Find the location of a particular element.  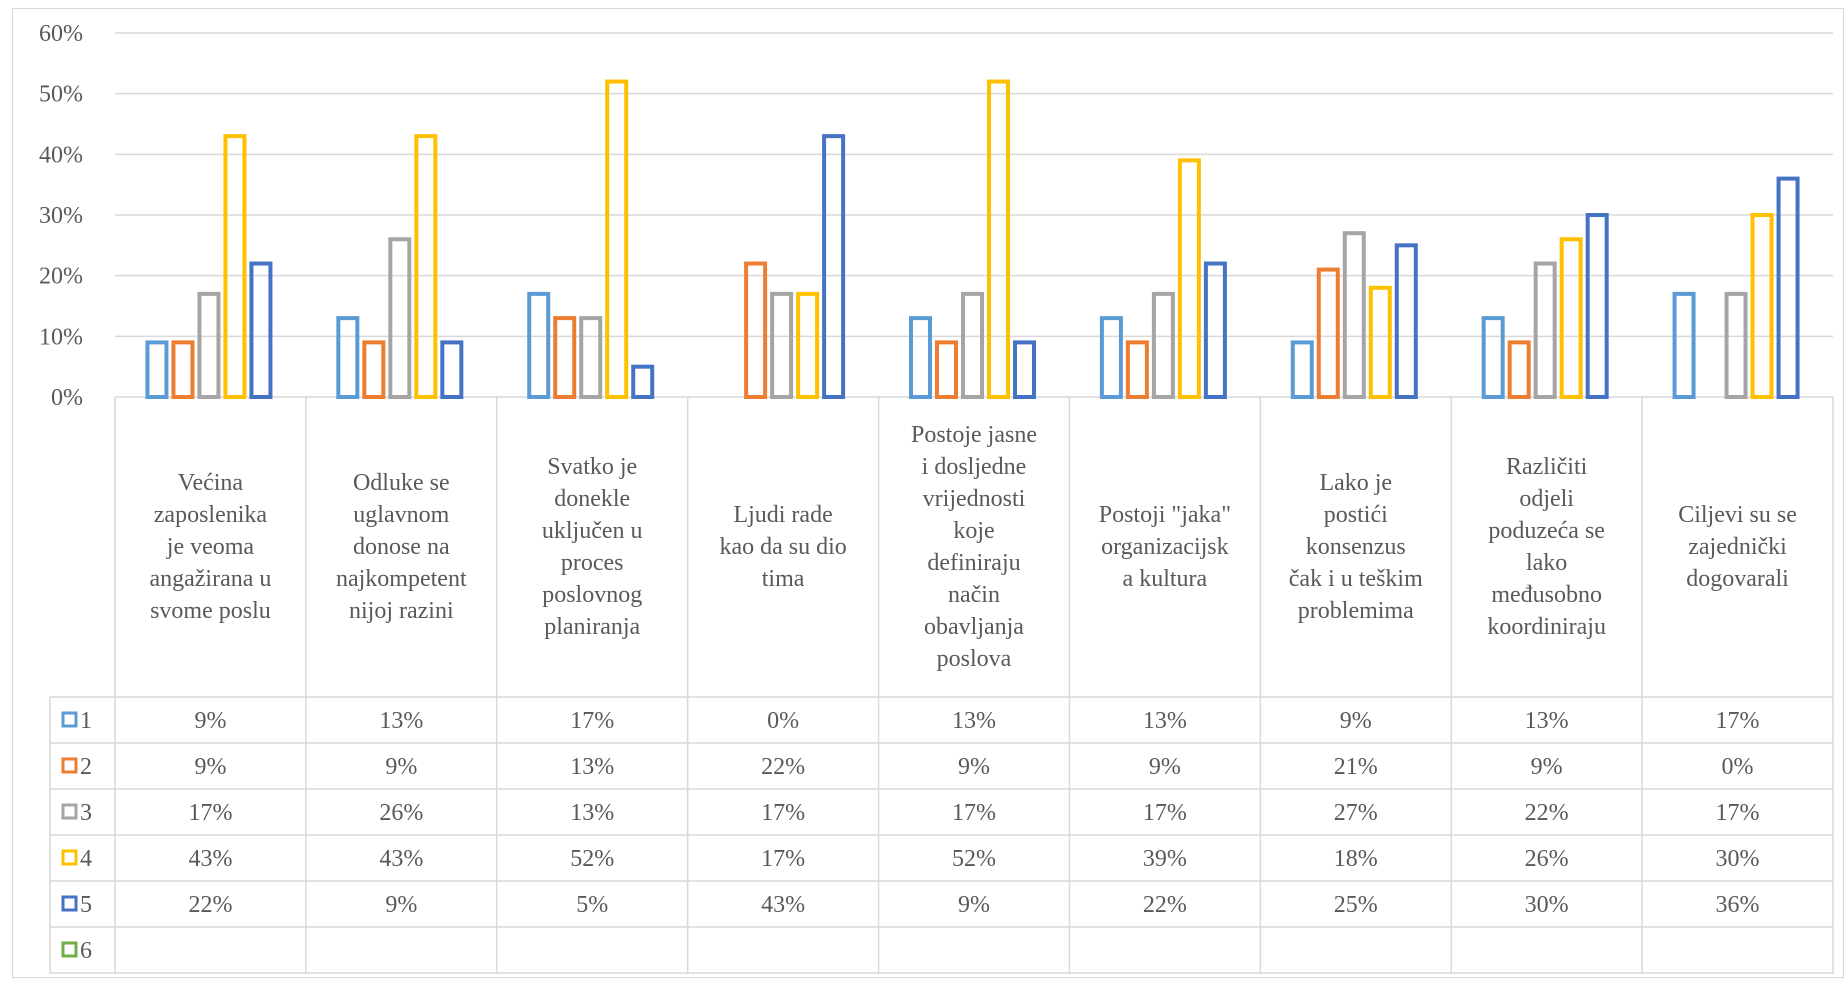

legend-label: 4 is located at coordinates (86, 859).